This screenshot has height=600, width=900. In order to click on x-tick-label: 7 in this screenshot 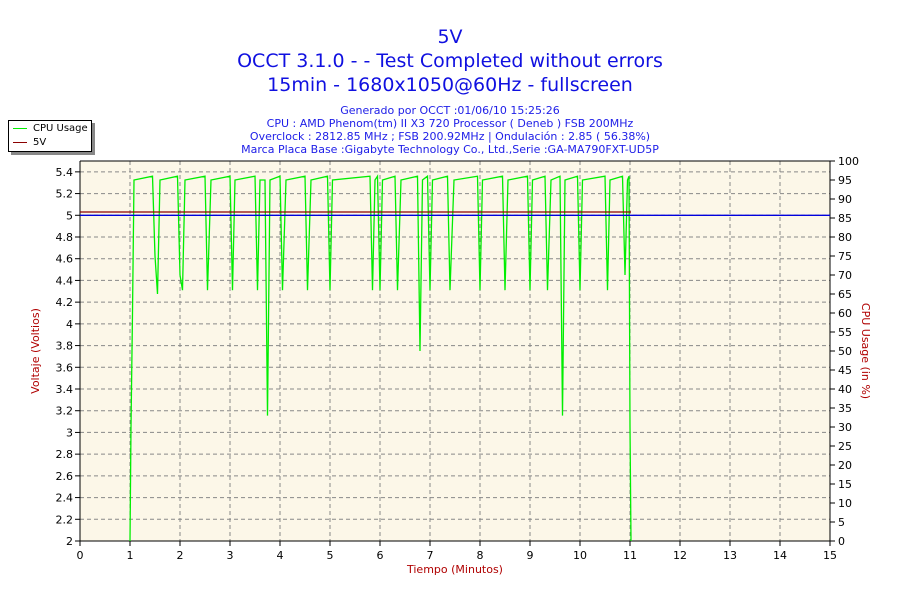, I will do `click(430, 555)`.